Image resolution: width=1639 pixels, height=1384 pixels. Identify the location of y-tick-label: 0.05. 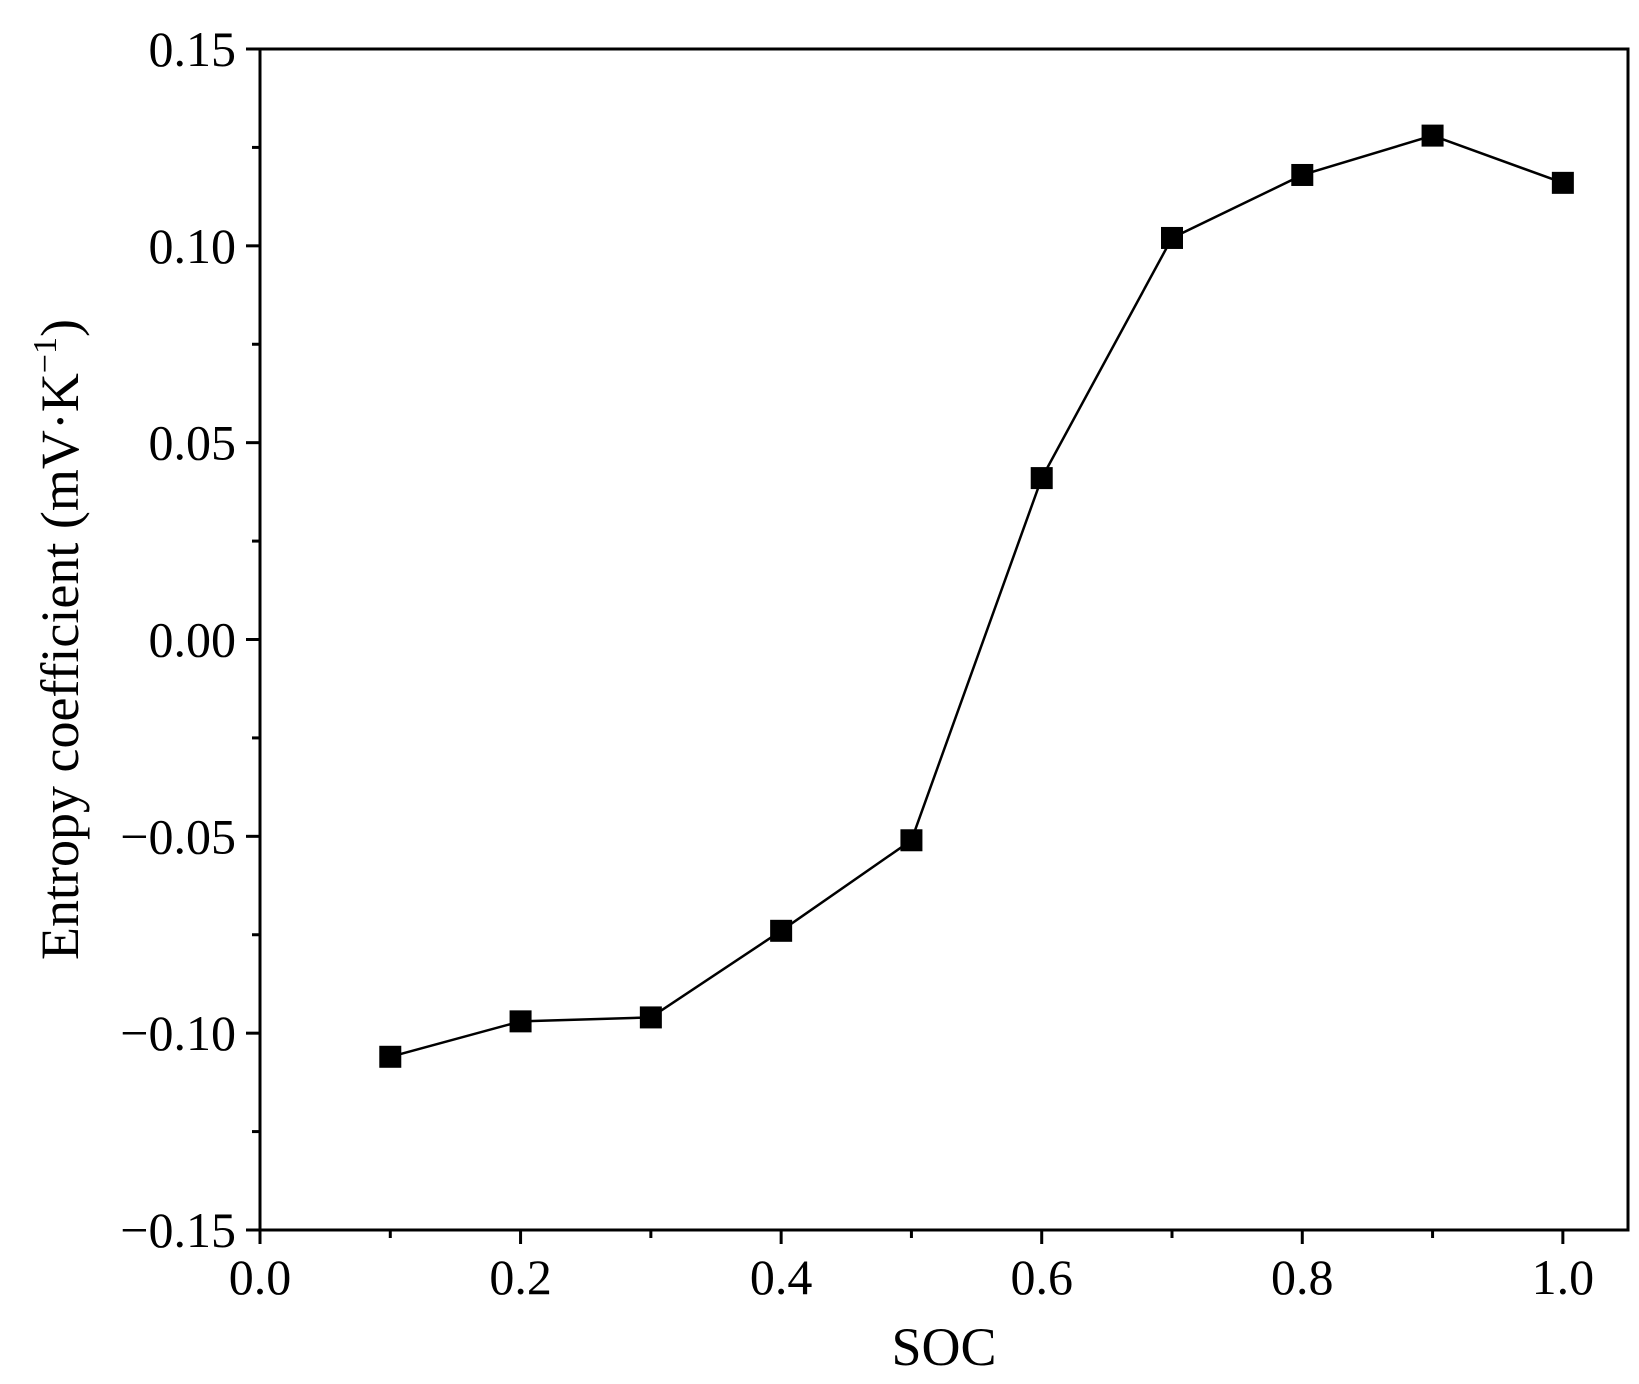
(193, 443).